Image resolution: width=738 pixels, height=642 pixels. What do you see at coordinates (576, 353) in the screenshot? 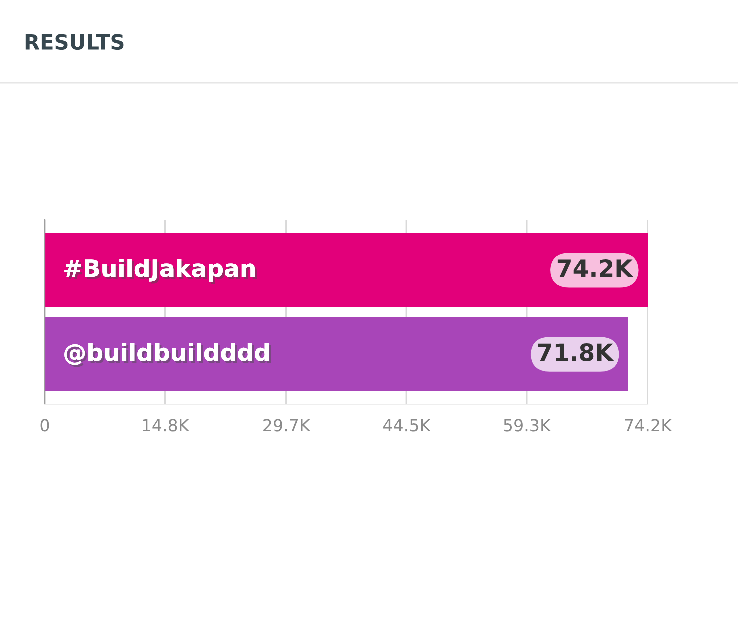
I see `data-label: 71.8K` at bounding box center [576, 353].